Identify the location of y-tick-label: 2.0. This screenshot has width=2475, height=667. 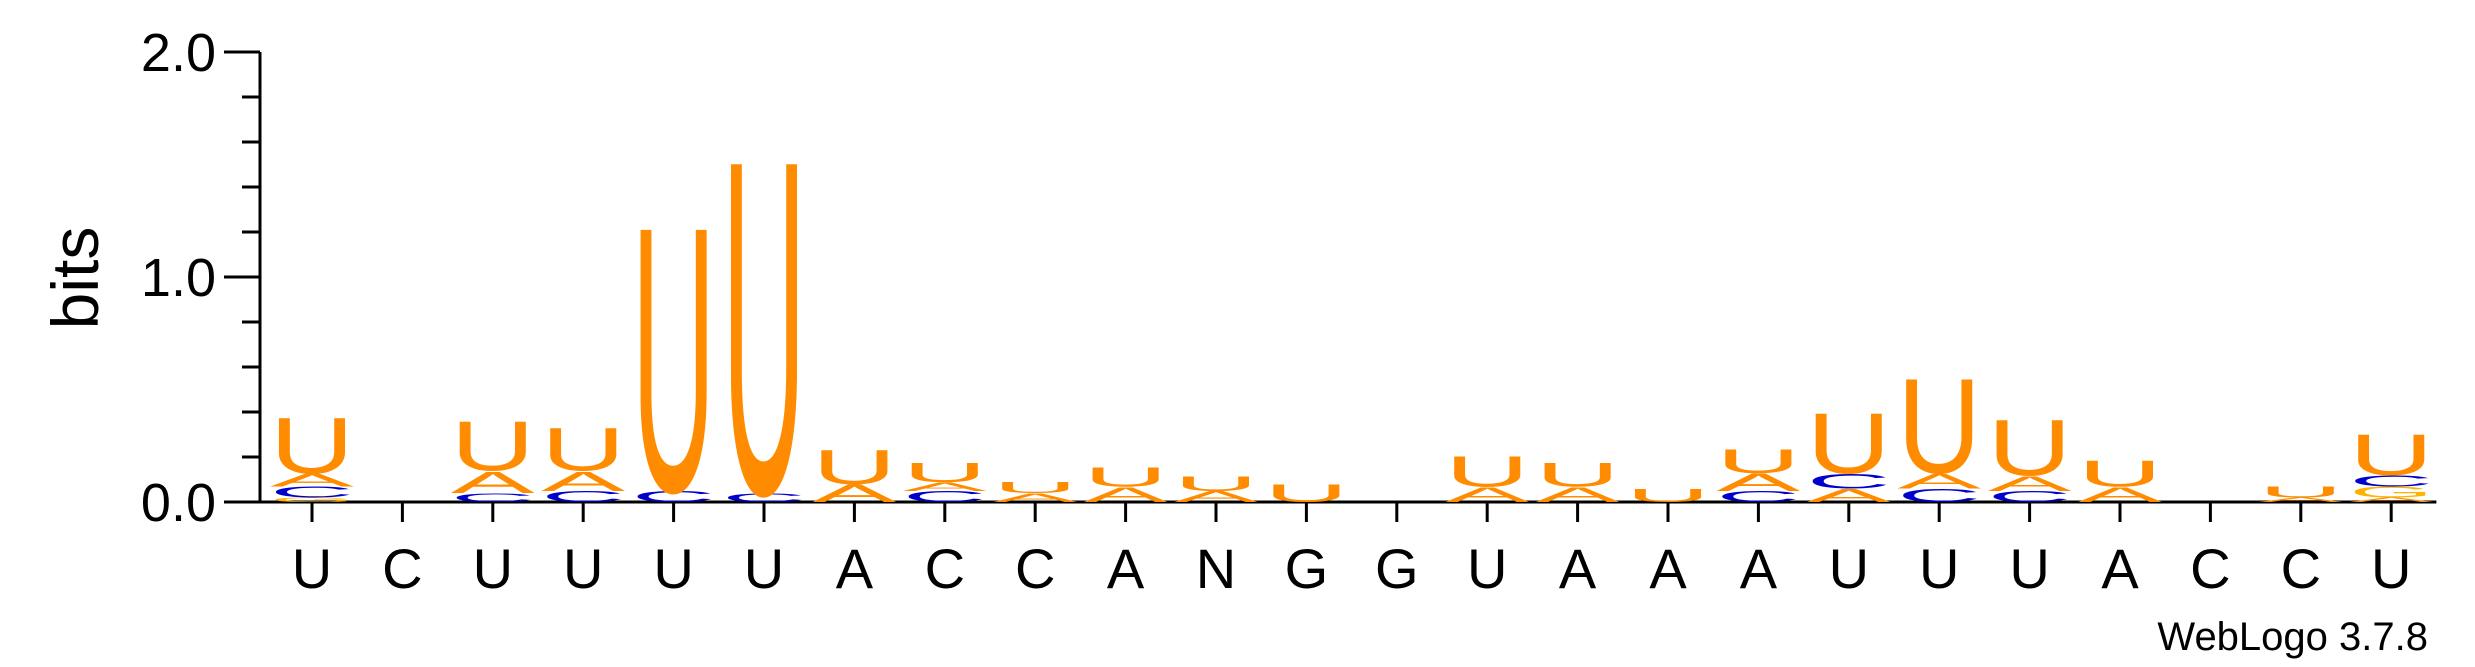
(178, 53).